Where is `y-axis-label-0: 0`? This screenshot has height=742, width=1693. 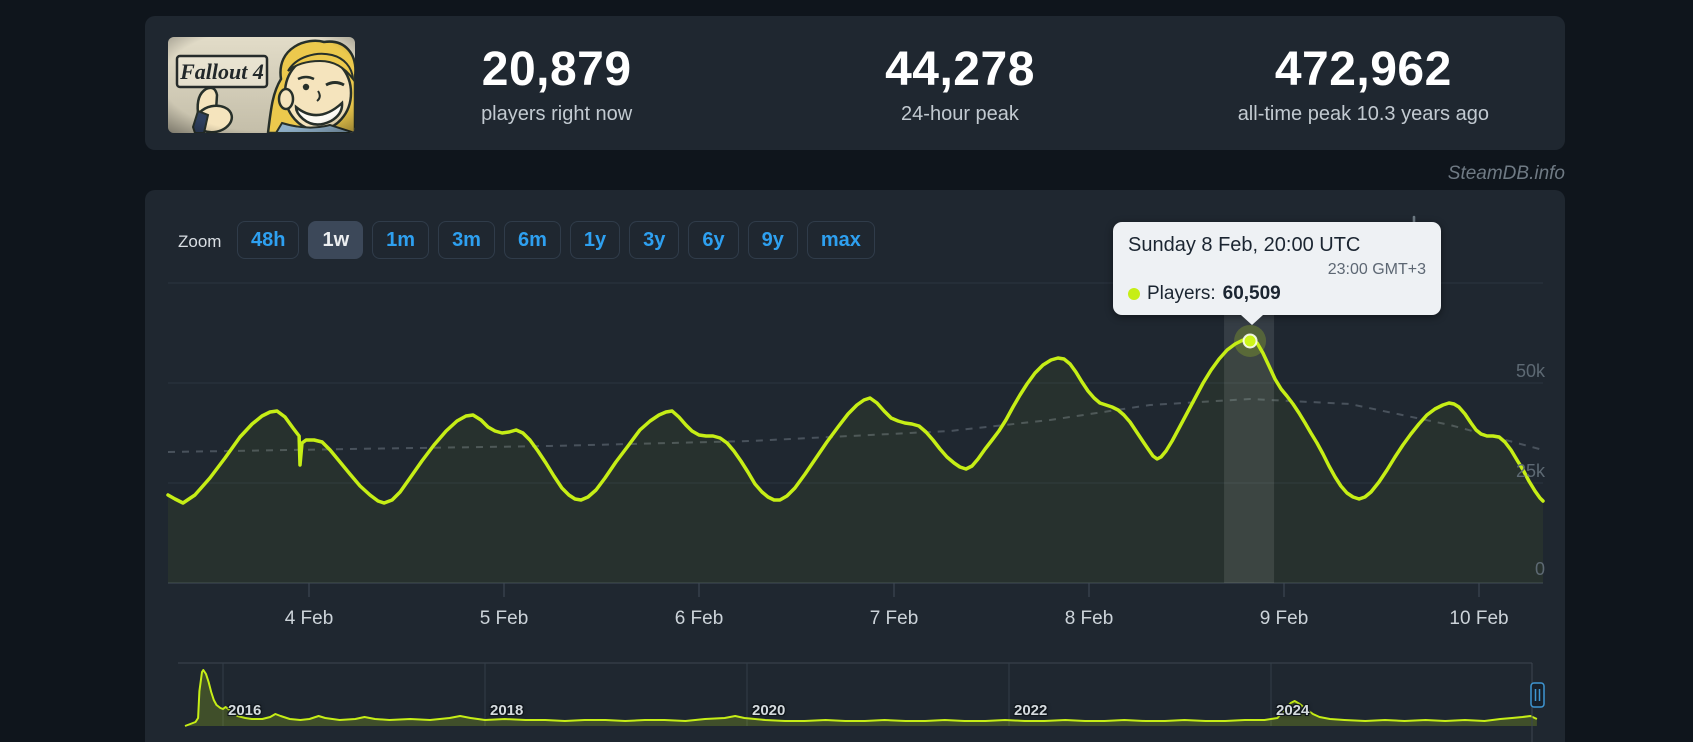
y-axis-label-0: 0 is located at coordinates (1539, 569).